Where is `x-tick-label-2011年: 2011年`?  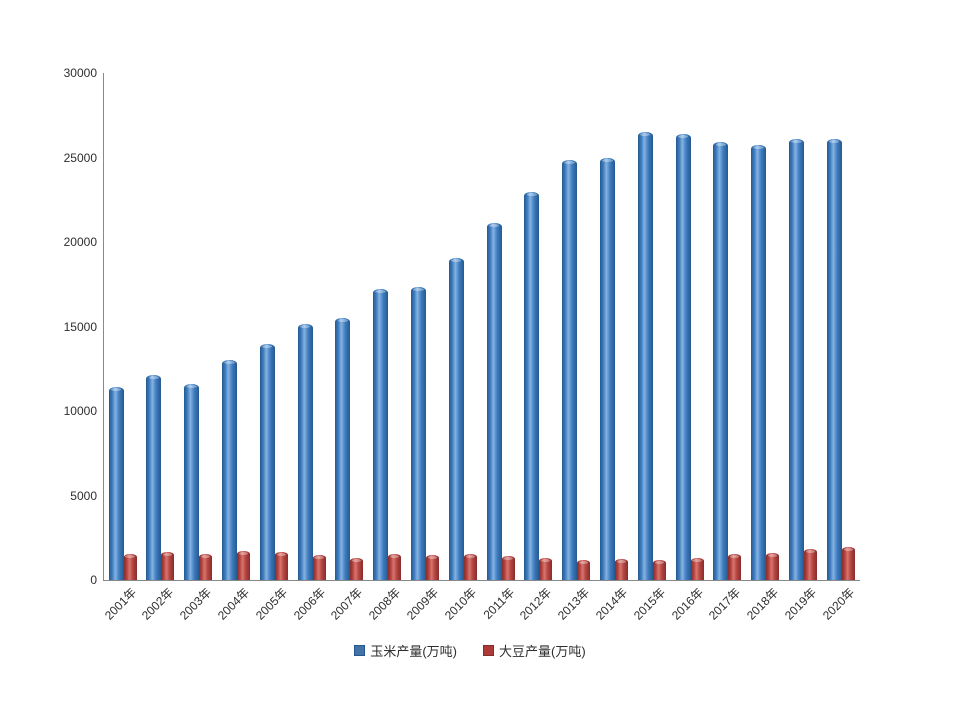 x-tick-label-2011年: 2011年 is located at coordinates (498, 603).